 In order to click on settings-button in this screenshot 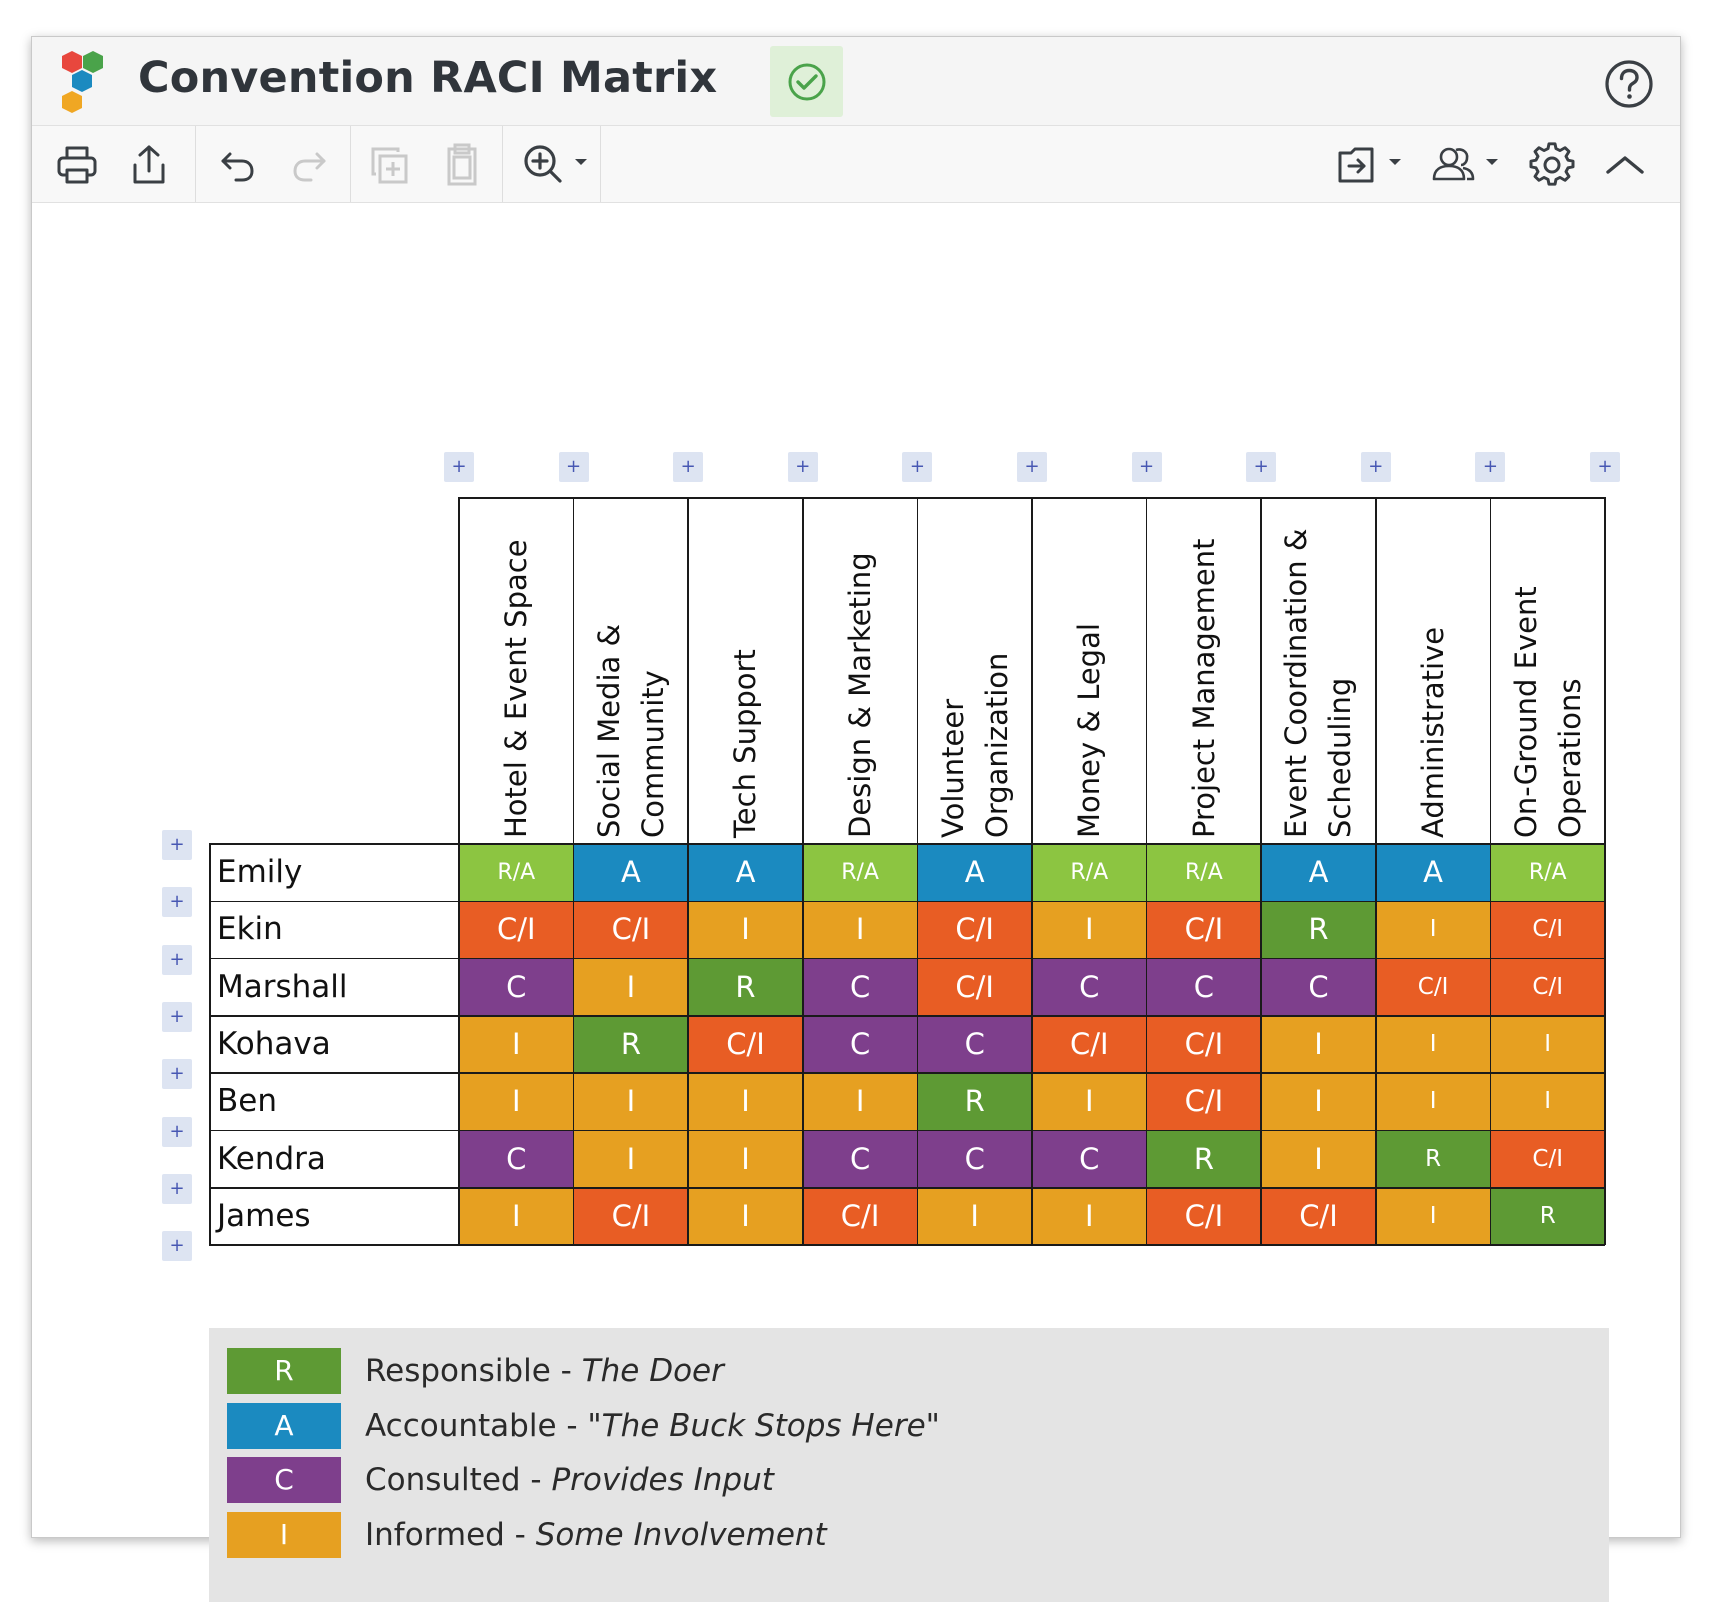, I will do `click(1552, 165)`.